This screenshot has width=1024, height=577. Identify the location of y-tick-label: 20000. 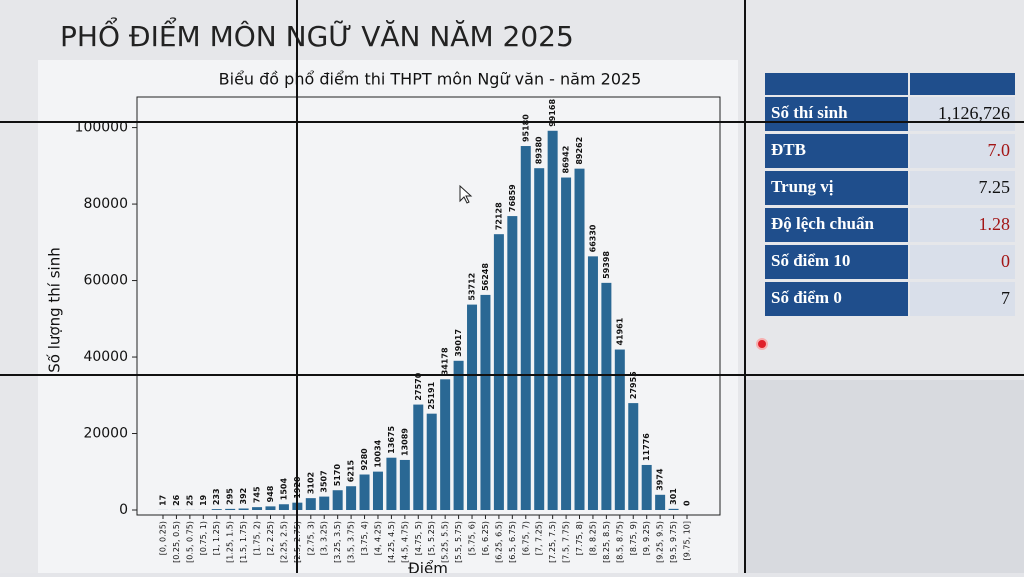
(105, 434).